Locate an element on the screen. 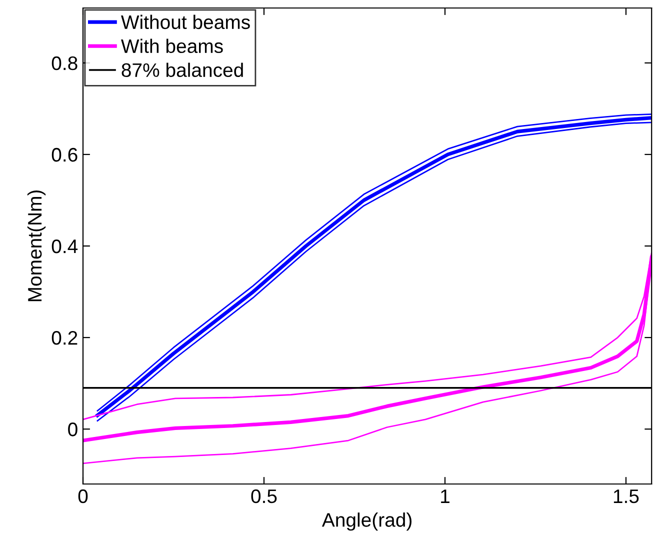  y-tick-label: 0 is located at coordinates (73, 429).